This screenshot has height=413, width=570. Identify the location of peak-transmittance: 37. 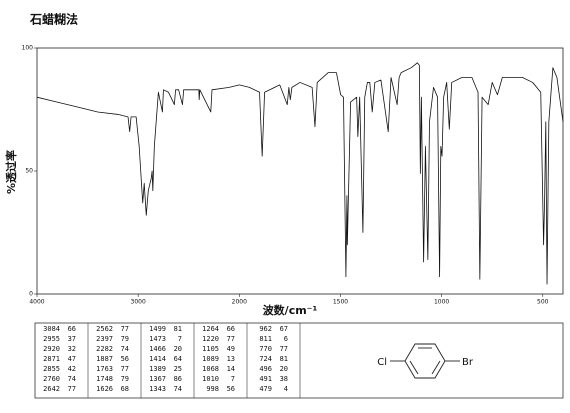
(72, 339).